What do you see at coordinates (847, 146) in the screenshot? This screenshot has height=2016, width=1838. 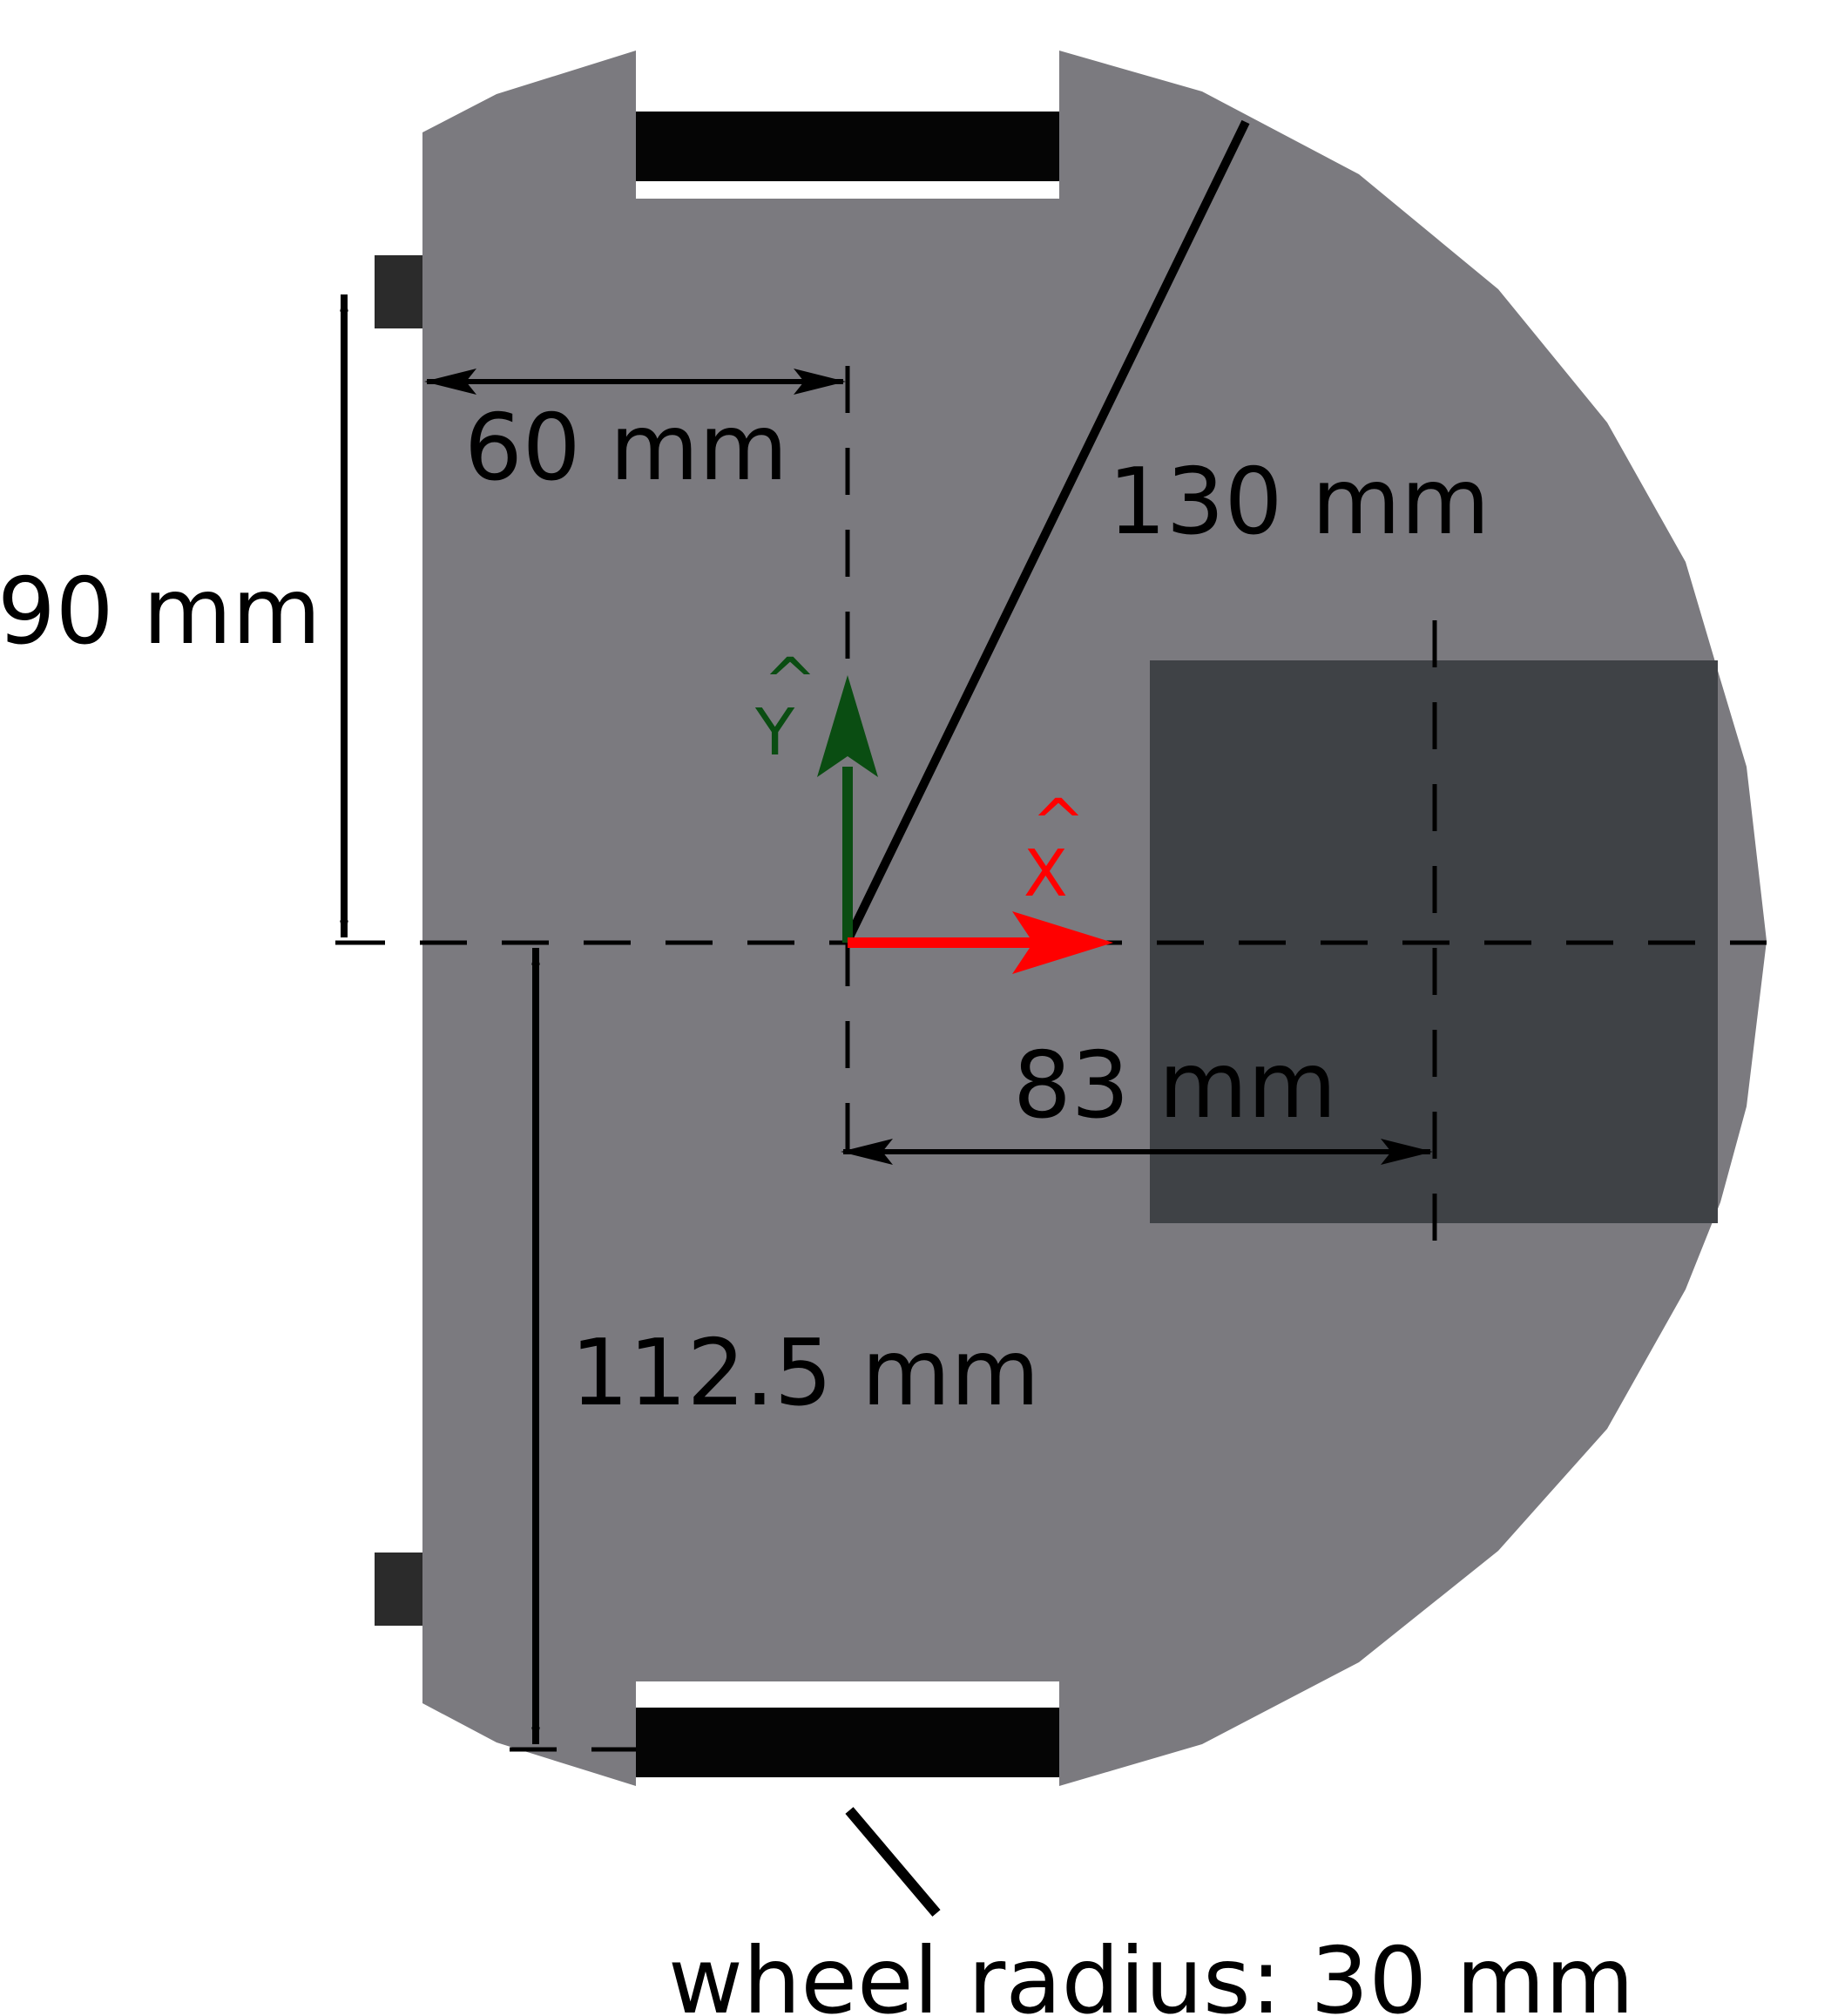 I see `top-wheel` at bounding box center [847, 146].